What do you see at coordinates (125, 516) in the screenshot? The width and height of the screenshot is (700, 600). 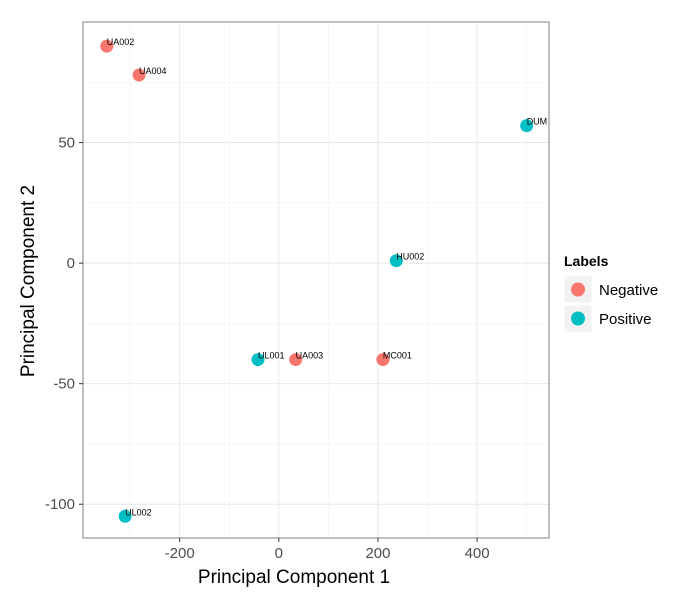 I see `data-point-ul002` at bounding box center [125, 516].